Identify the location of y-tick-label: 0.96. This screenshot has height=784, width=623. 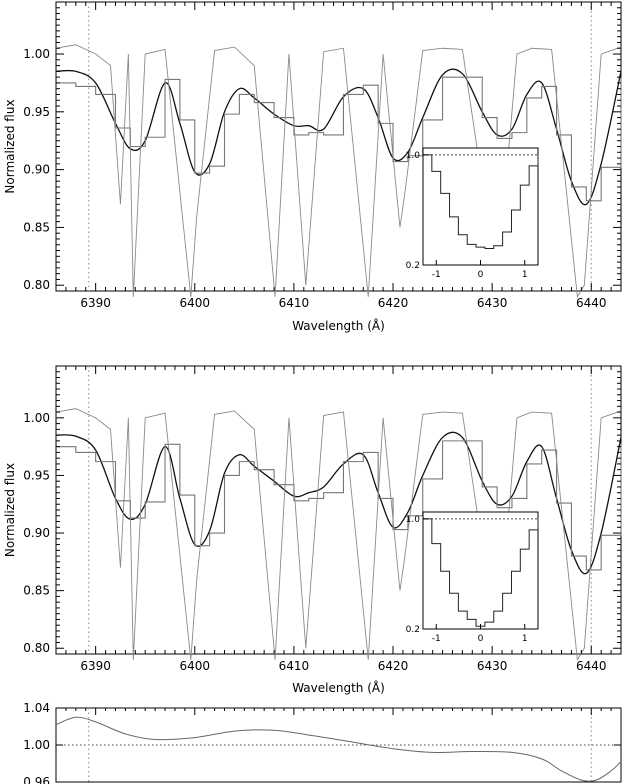
(36, 779).